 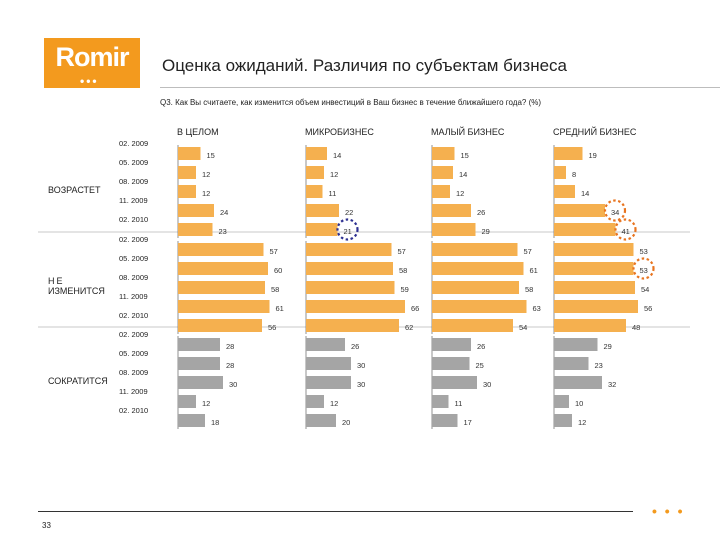 I want to click on bar-value: 34, so click(x=615, y=212).